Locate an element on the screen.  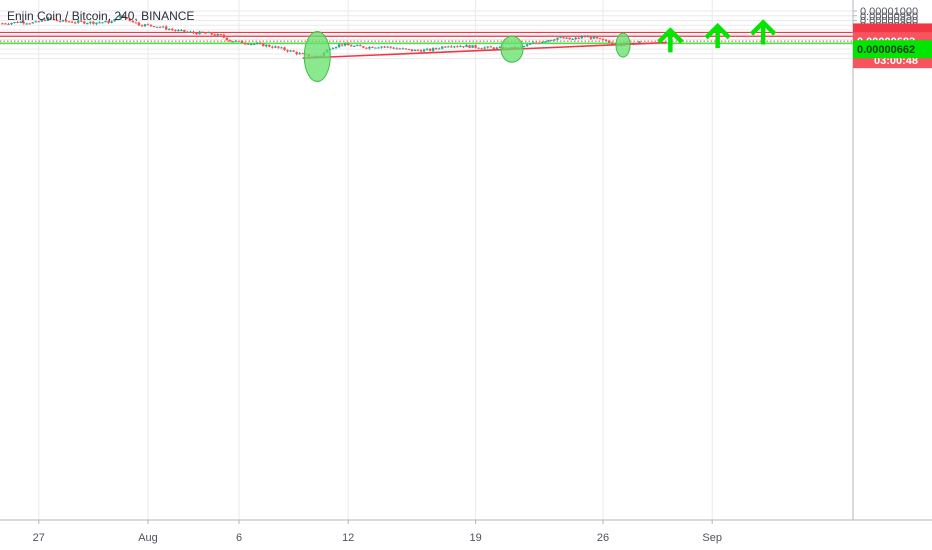
time-tick-label: 19 is located at coordinates (475, 538).